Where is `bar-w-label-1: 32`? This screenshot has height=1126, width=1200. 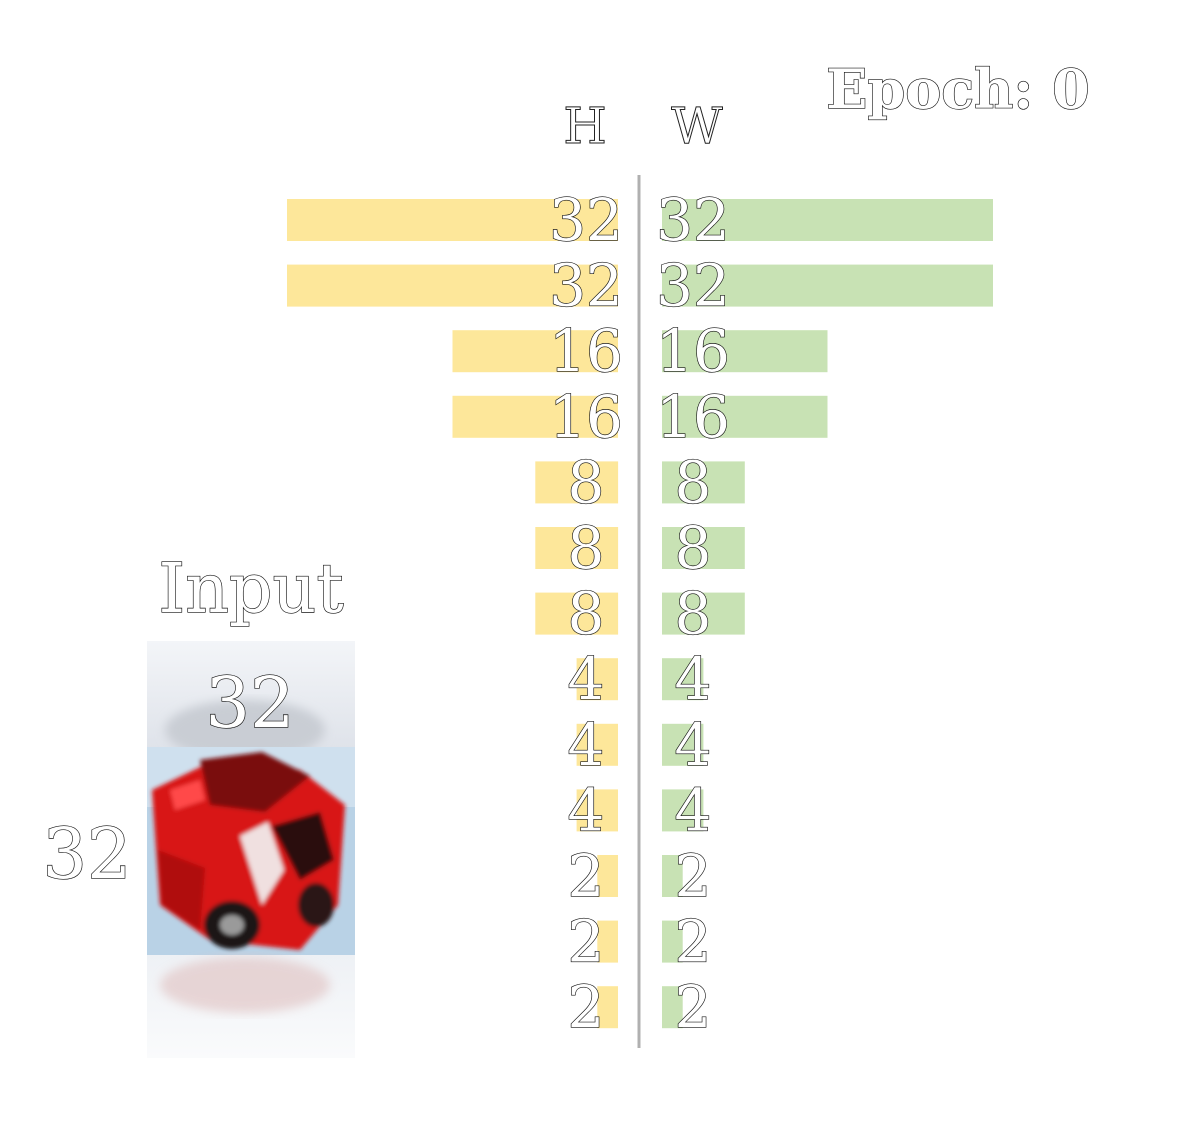
bar-w-label-1: 32 is located at coordinates (693, 286).